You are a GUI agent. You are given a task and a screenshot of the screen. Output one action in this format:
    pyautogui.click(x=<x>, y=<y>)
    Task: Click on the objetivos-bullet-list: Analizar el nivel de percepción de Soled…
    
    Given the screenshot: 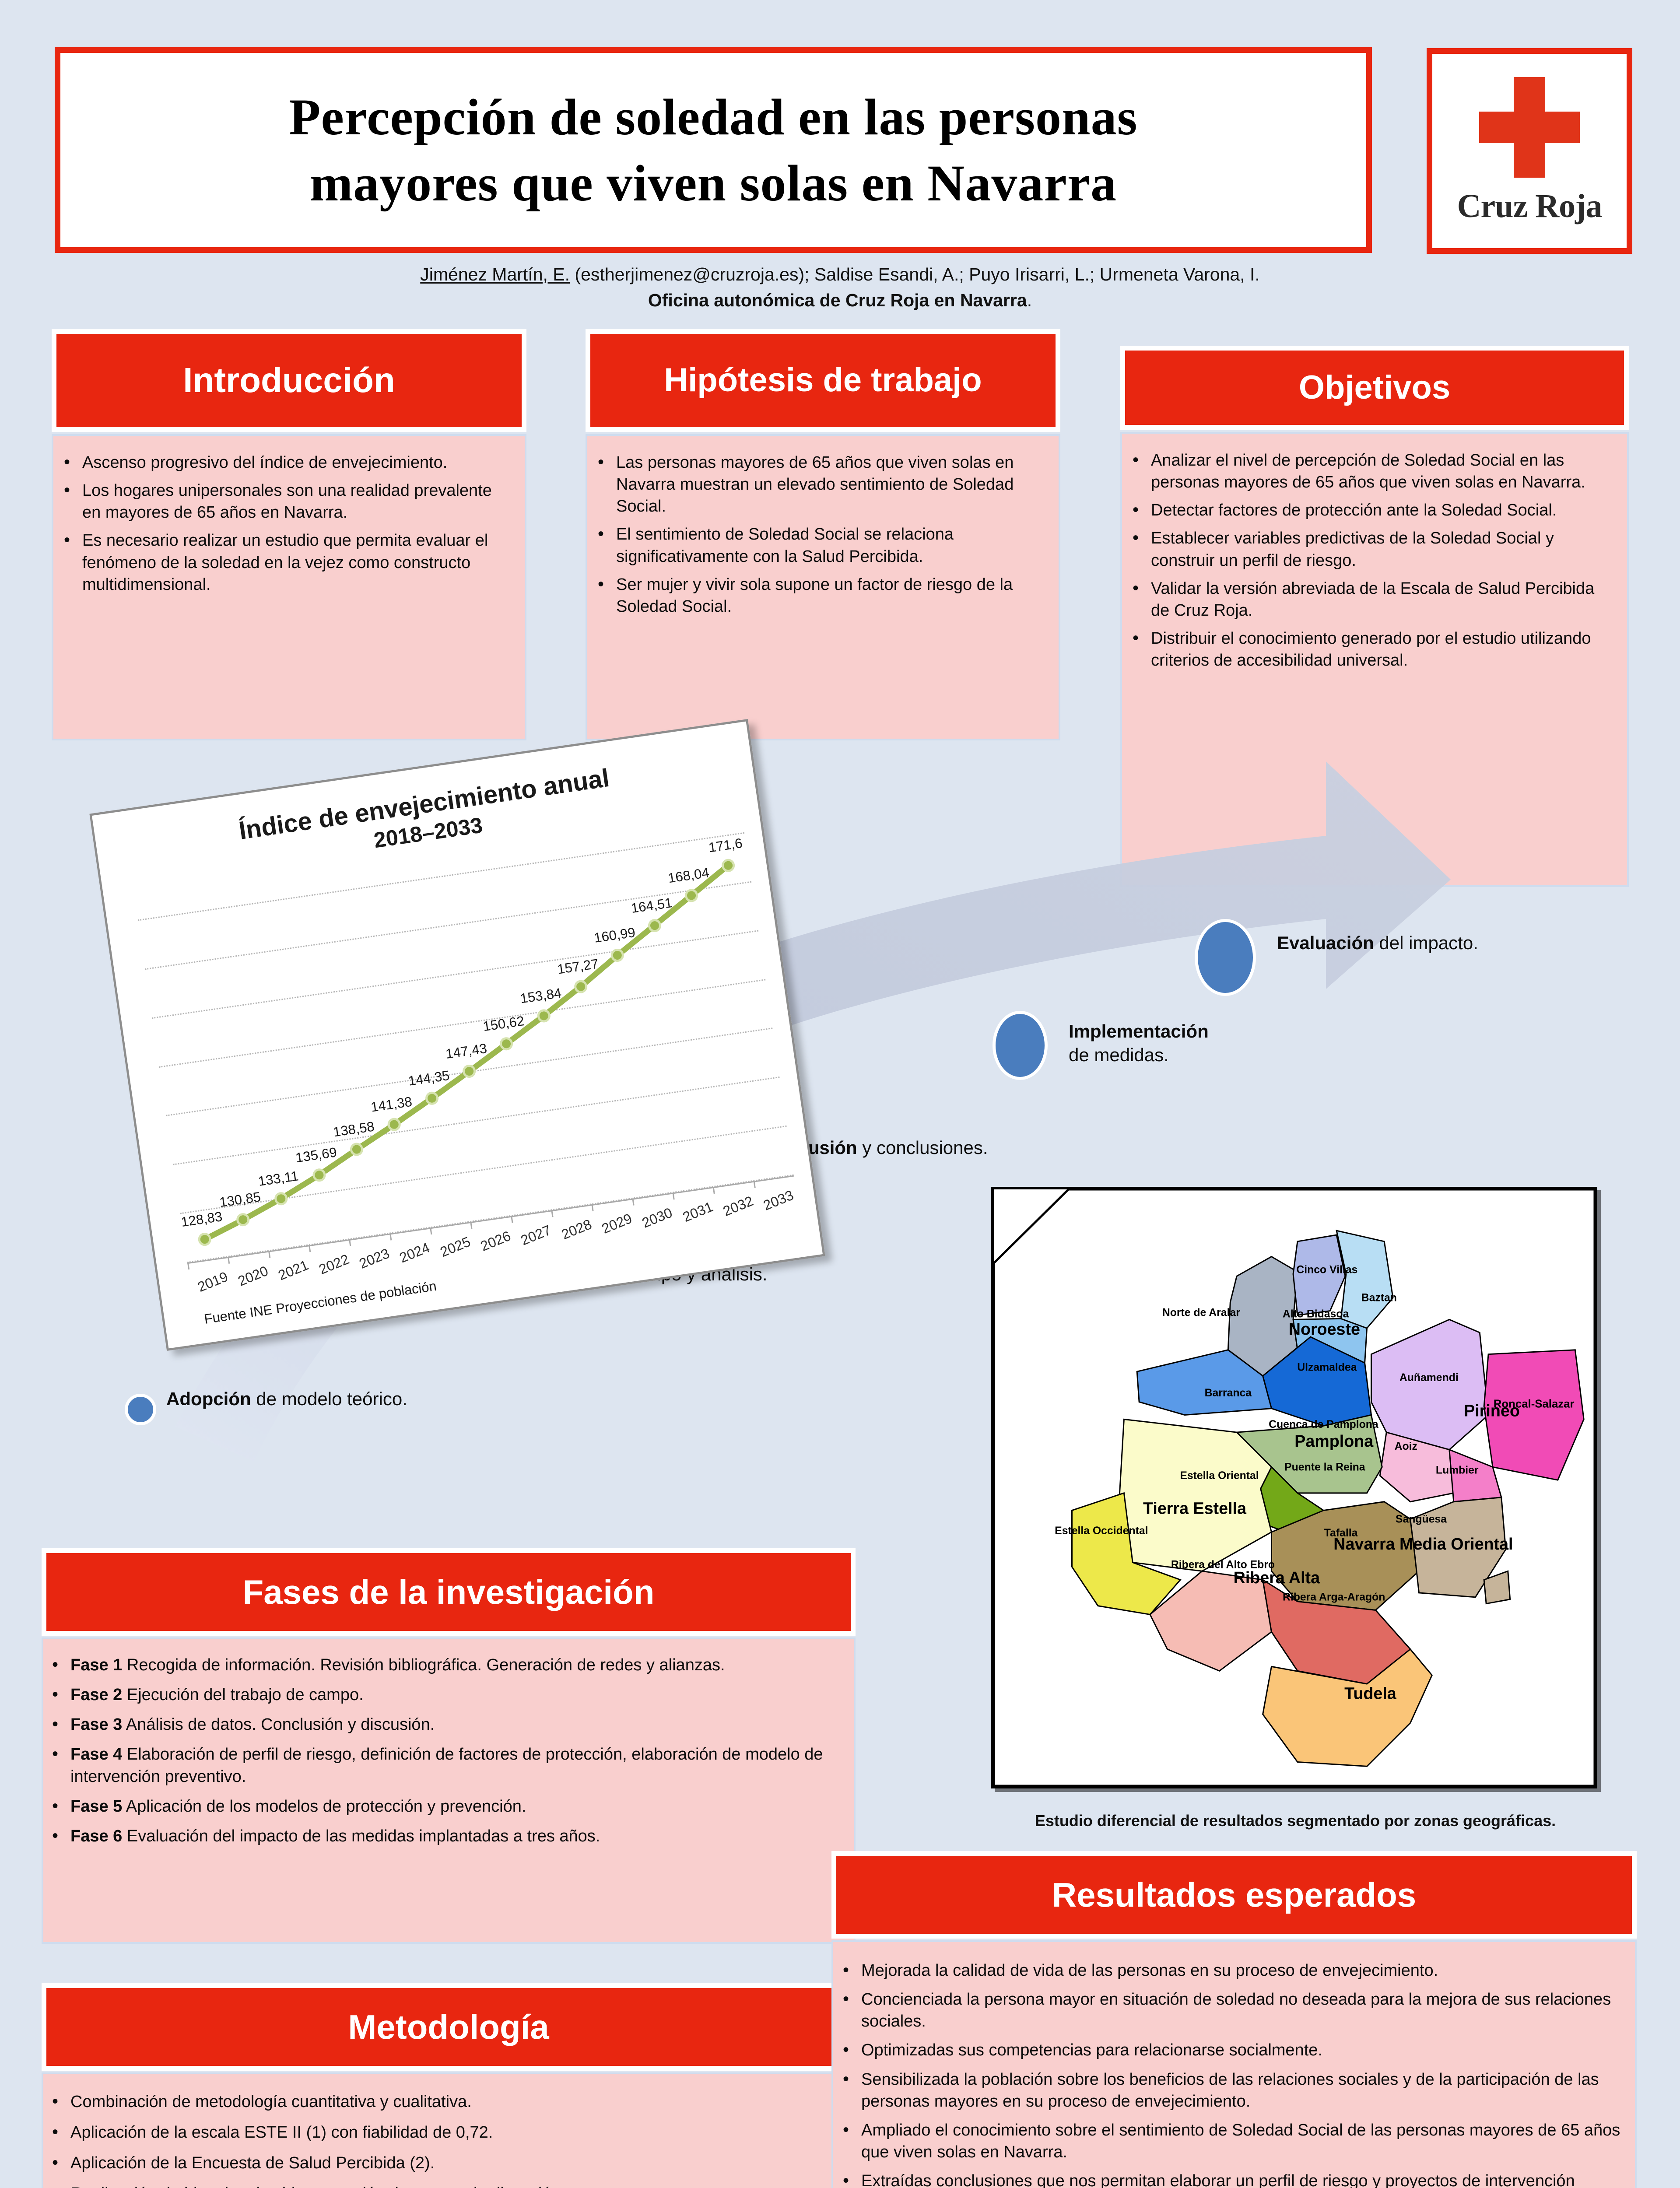 What is the action you would take?
    pyautogui.click(x=1371, y=560)
    